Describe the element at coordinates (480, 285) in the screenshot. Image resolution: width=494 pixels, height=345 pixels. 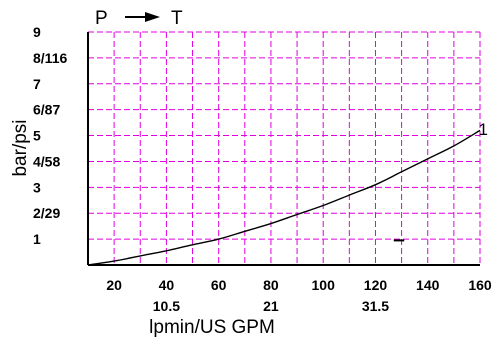
I see `x-tick-label: 160` at that location.